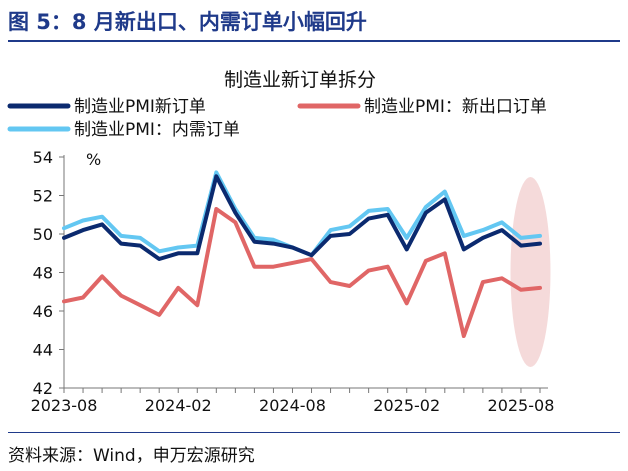 This screenshot has width=628, height=471. What do you see at coordinates (187, 22) in the screenshot?
I see `figure-title: 图 5：8 月新出口、内需订单小幅回升` at bounding box center [187, 22].